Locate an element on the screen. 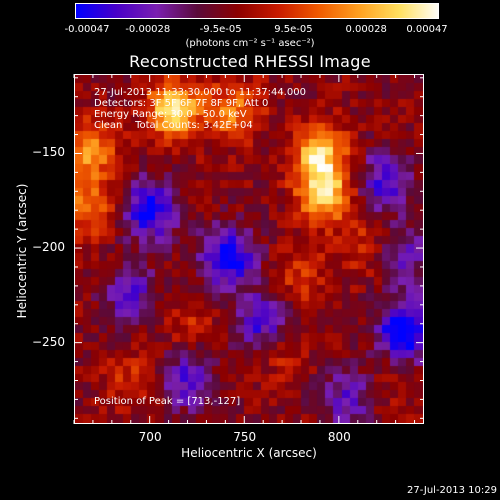  colorbar-unit-label: (photons cm⁻² s⁻¹ asec⁻²) is located at coordinates (250, 43).